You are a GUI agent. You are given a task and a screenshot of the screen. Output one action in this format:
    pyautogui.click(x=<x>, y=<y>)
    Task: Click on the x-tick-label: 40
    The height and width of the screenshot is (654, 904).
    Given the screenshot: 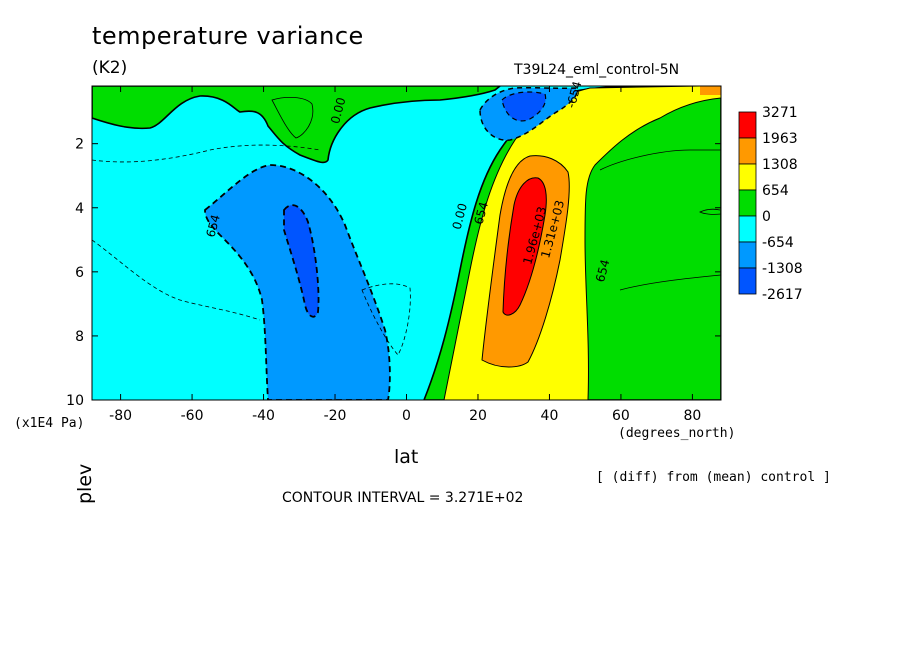 What is the action you would take?
    pyautogui.click(x=550, y=416)
    